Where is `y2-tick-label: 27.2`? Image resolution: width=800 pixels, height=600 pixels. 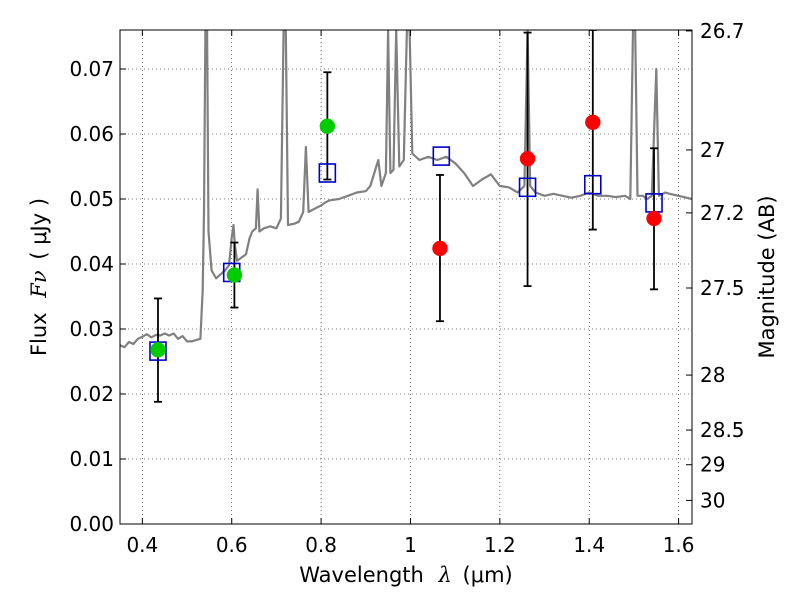 y2-tick-label: 27.2 is located at coordinates (722, 213).